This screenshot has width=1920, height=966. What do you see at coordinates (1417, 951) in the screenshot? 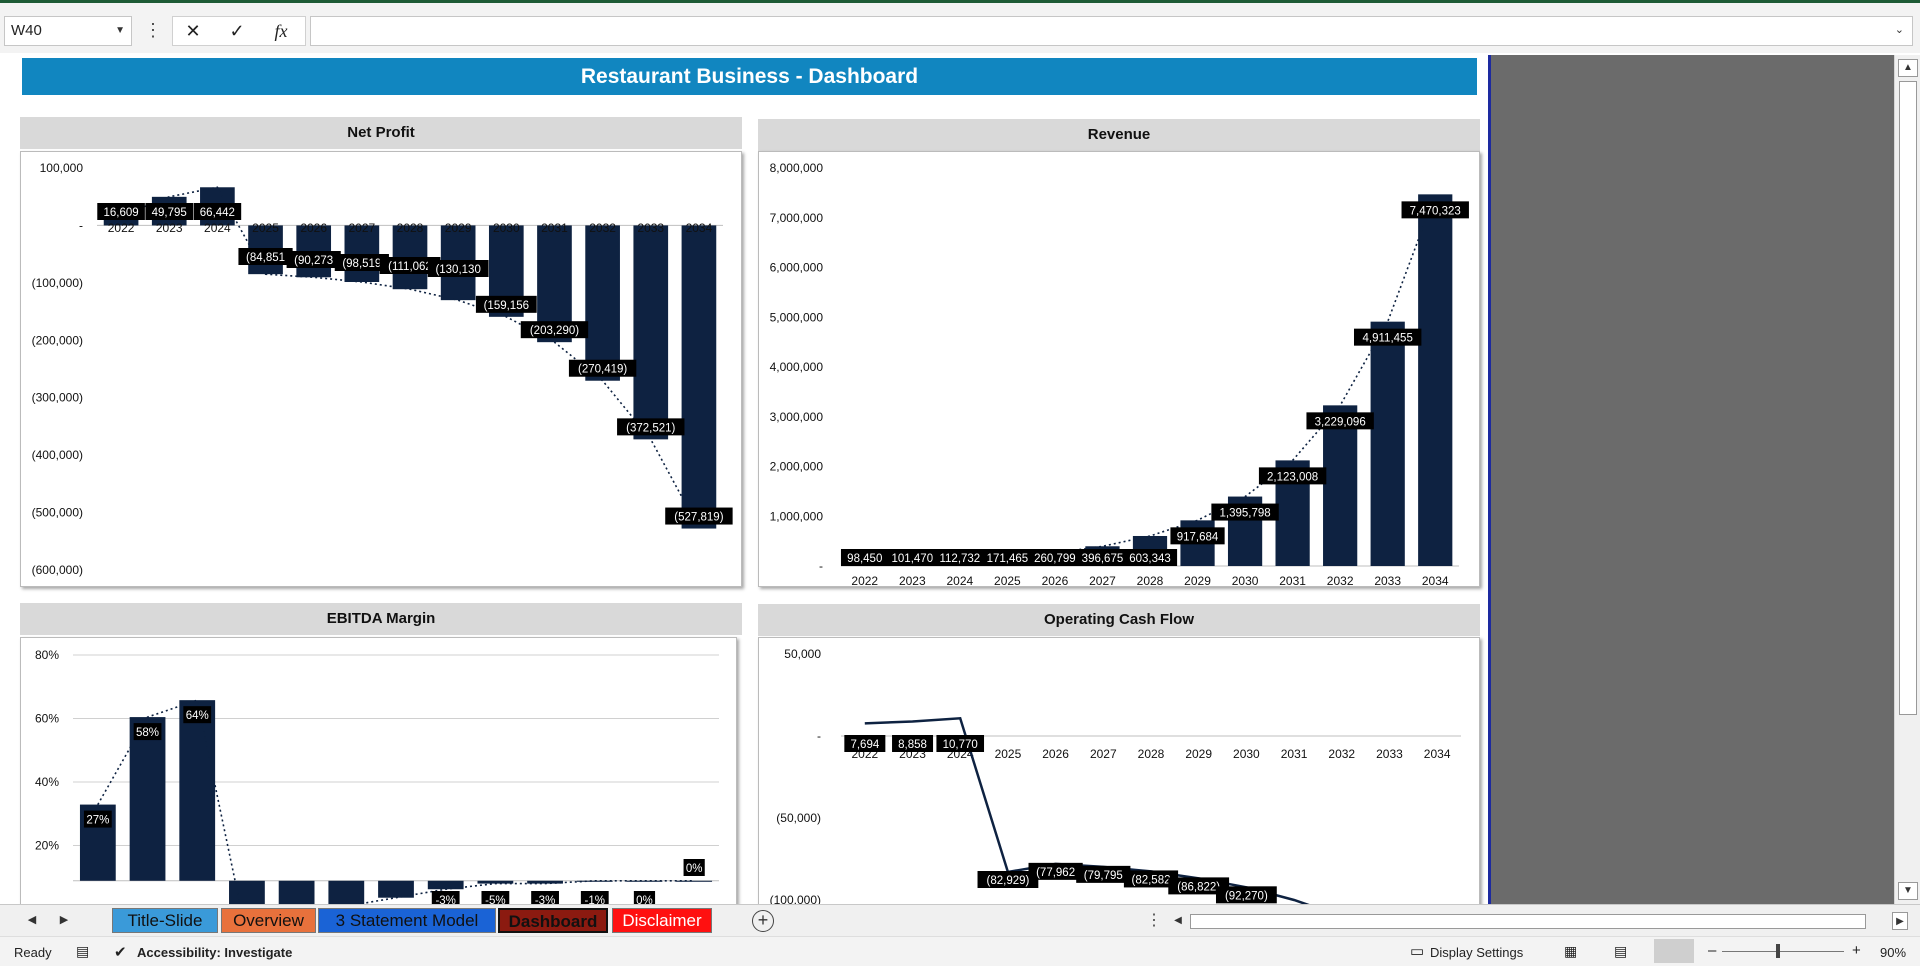
I see `display-settings-icon: ▭` at bounding box center [1417, 951].